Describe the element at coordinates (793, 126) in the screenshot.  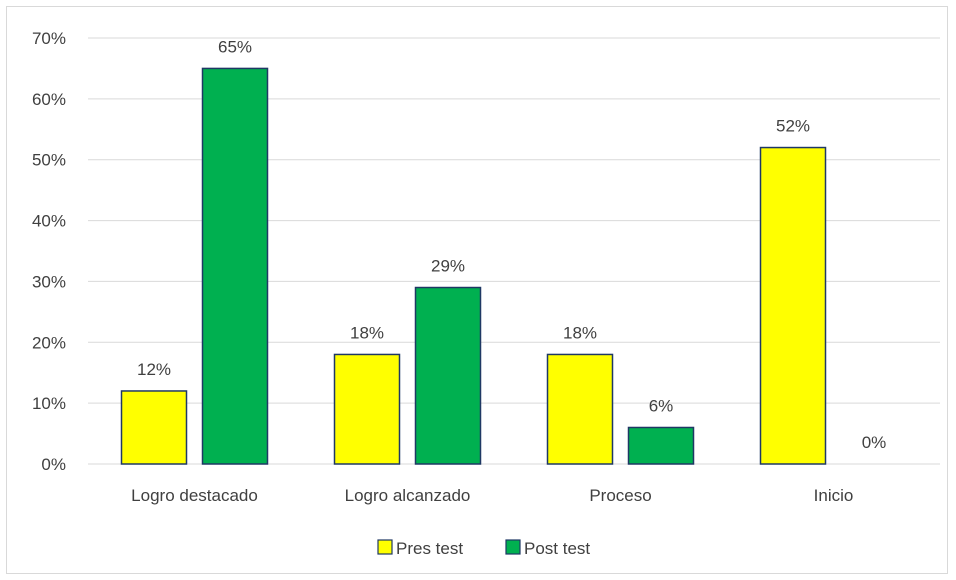
I see `data-label: 52%` at that location.